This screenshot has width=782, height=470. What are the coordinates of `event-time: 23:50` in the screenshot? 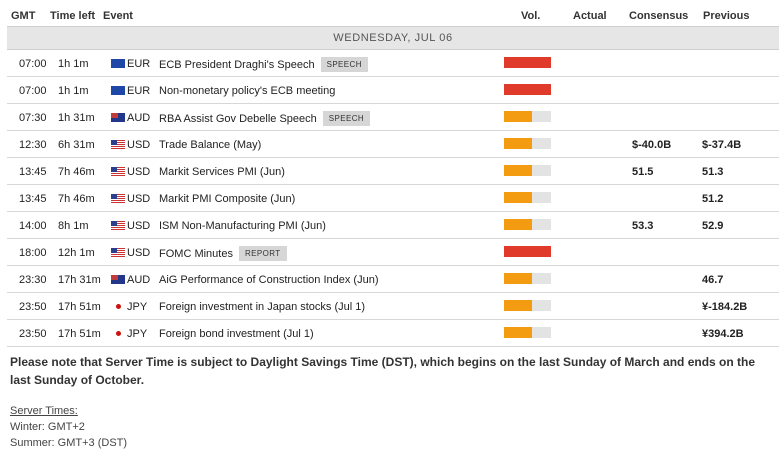 It's located at (33, 307).